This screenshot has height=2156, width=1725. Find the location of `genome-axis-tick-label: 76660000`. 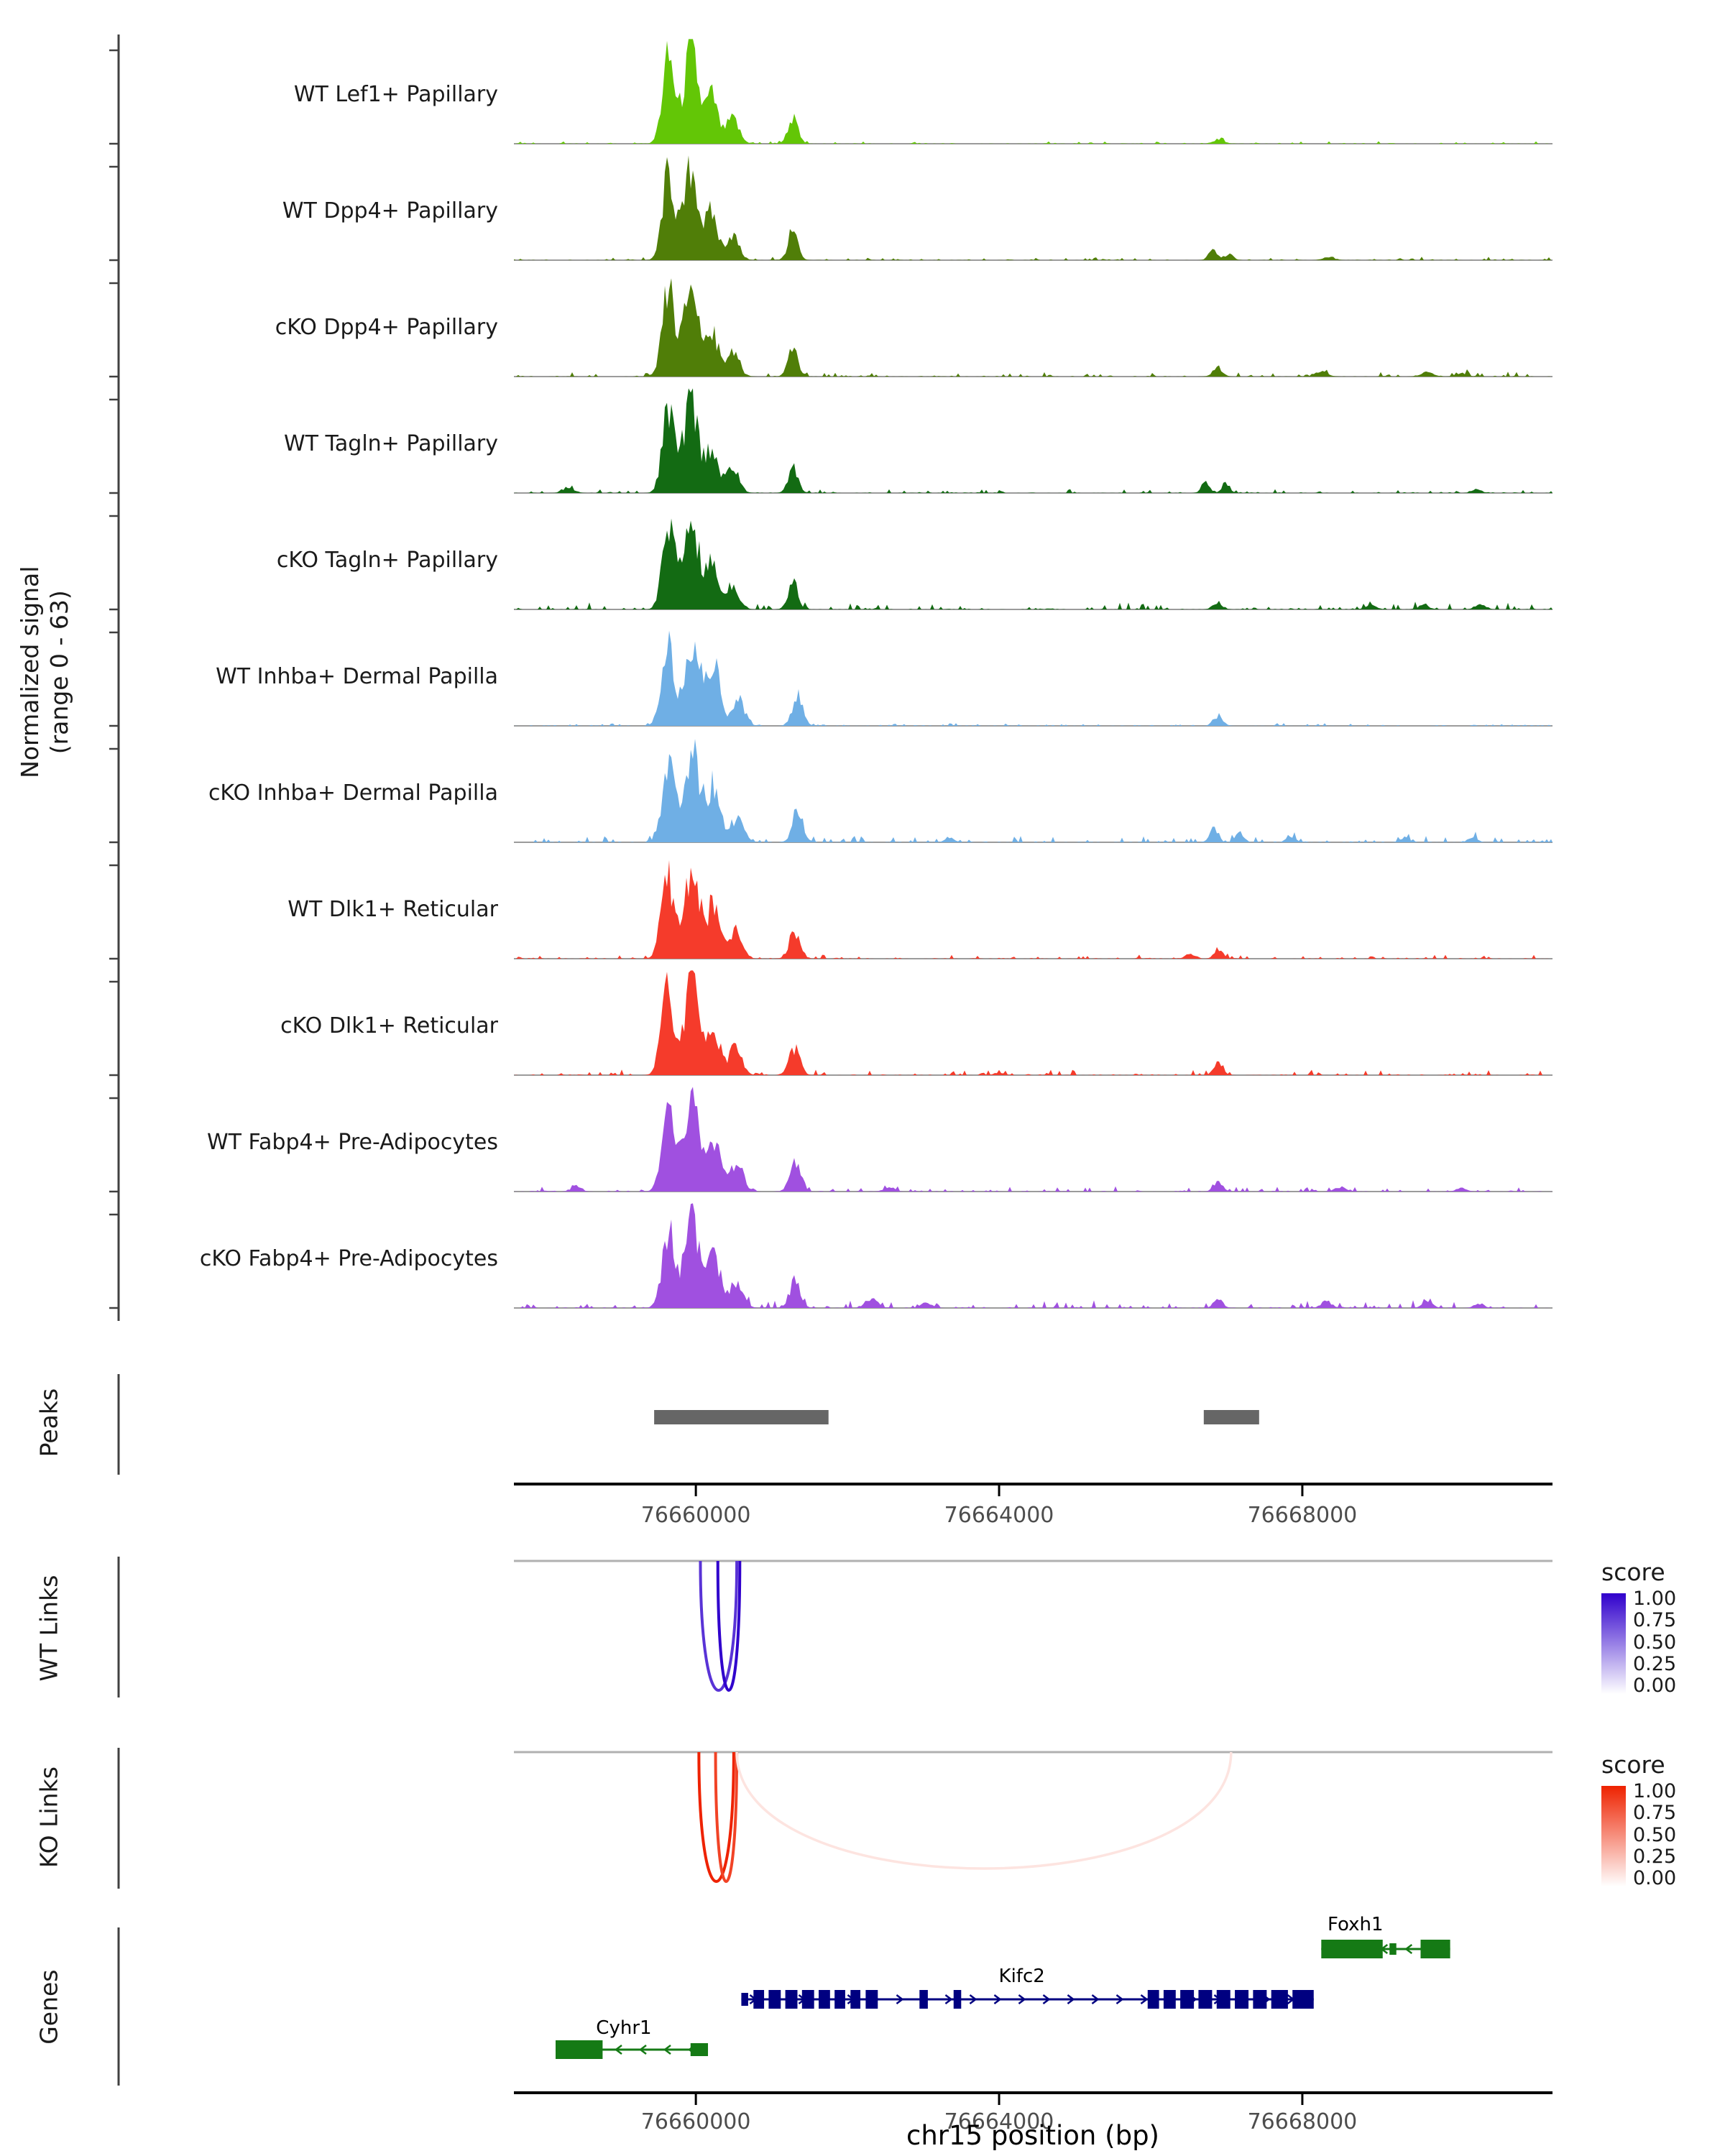

genome-axis-tick-label: 76660000 is located at coordinates (696, 1515).